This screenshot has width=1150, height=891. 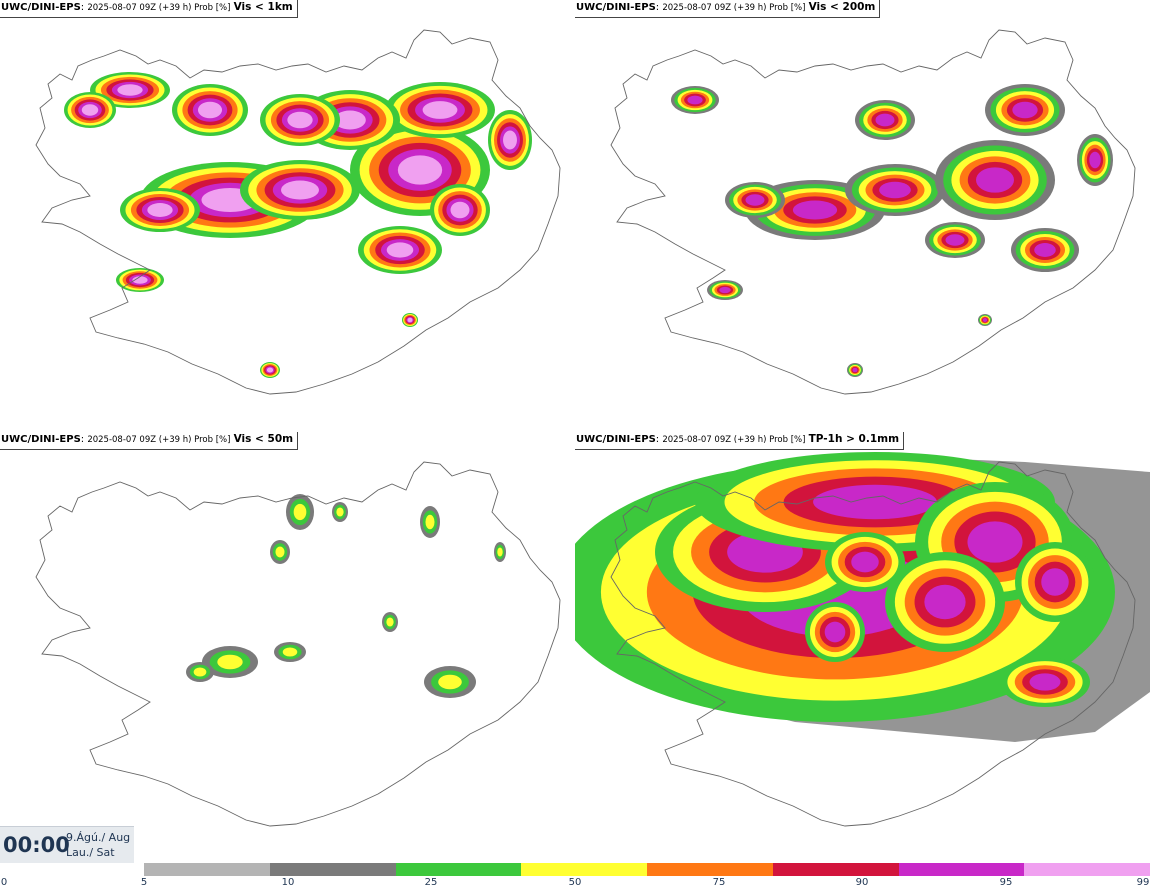 I want to click on field-name: Vis < 1km, so click(x=263, y=7).